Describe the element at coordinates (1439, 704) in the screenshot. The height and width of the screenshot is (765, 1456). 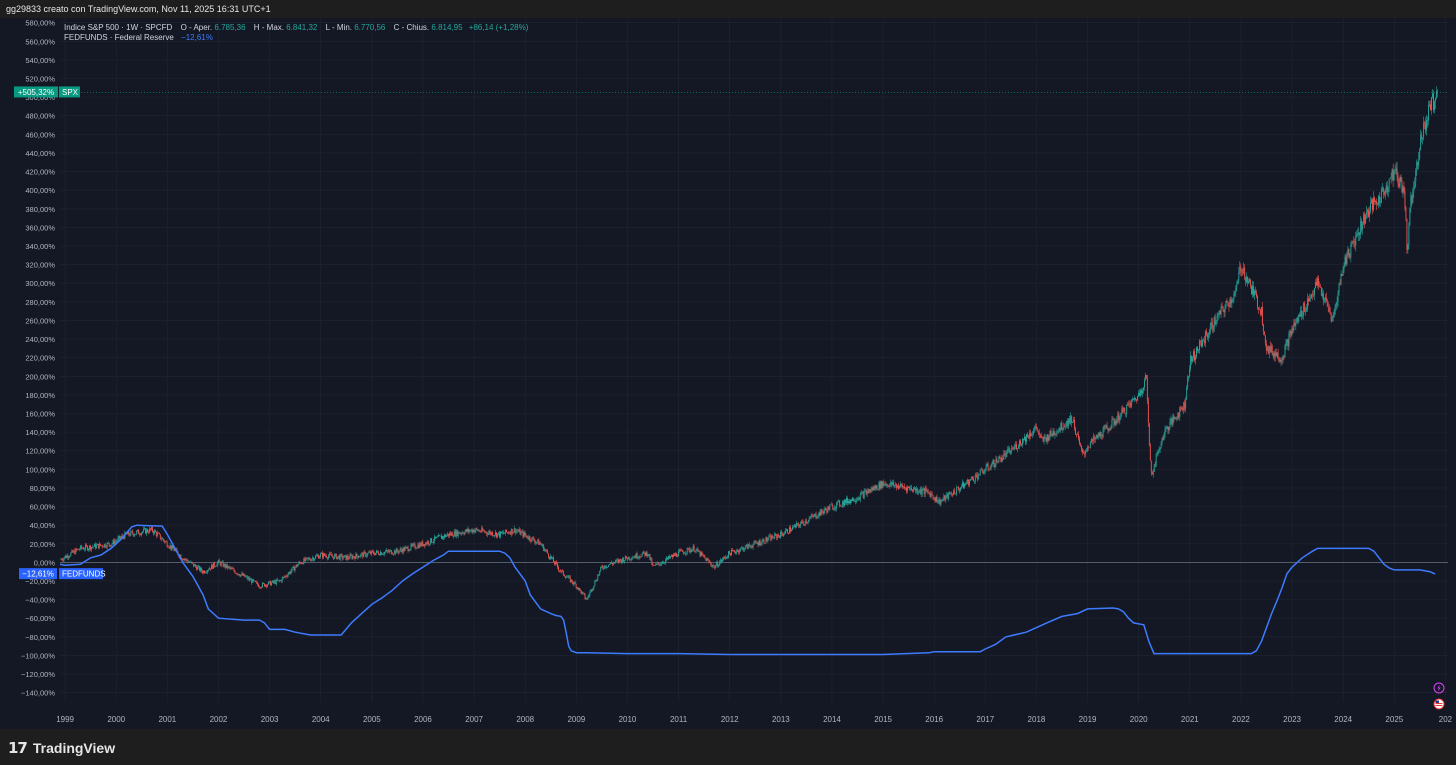
I see `us-flag-icon` at that location.